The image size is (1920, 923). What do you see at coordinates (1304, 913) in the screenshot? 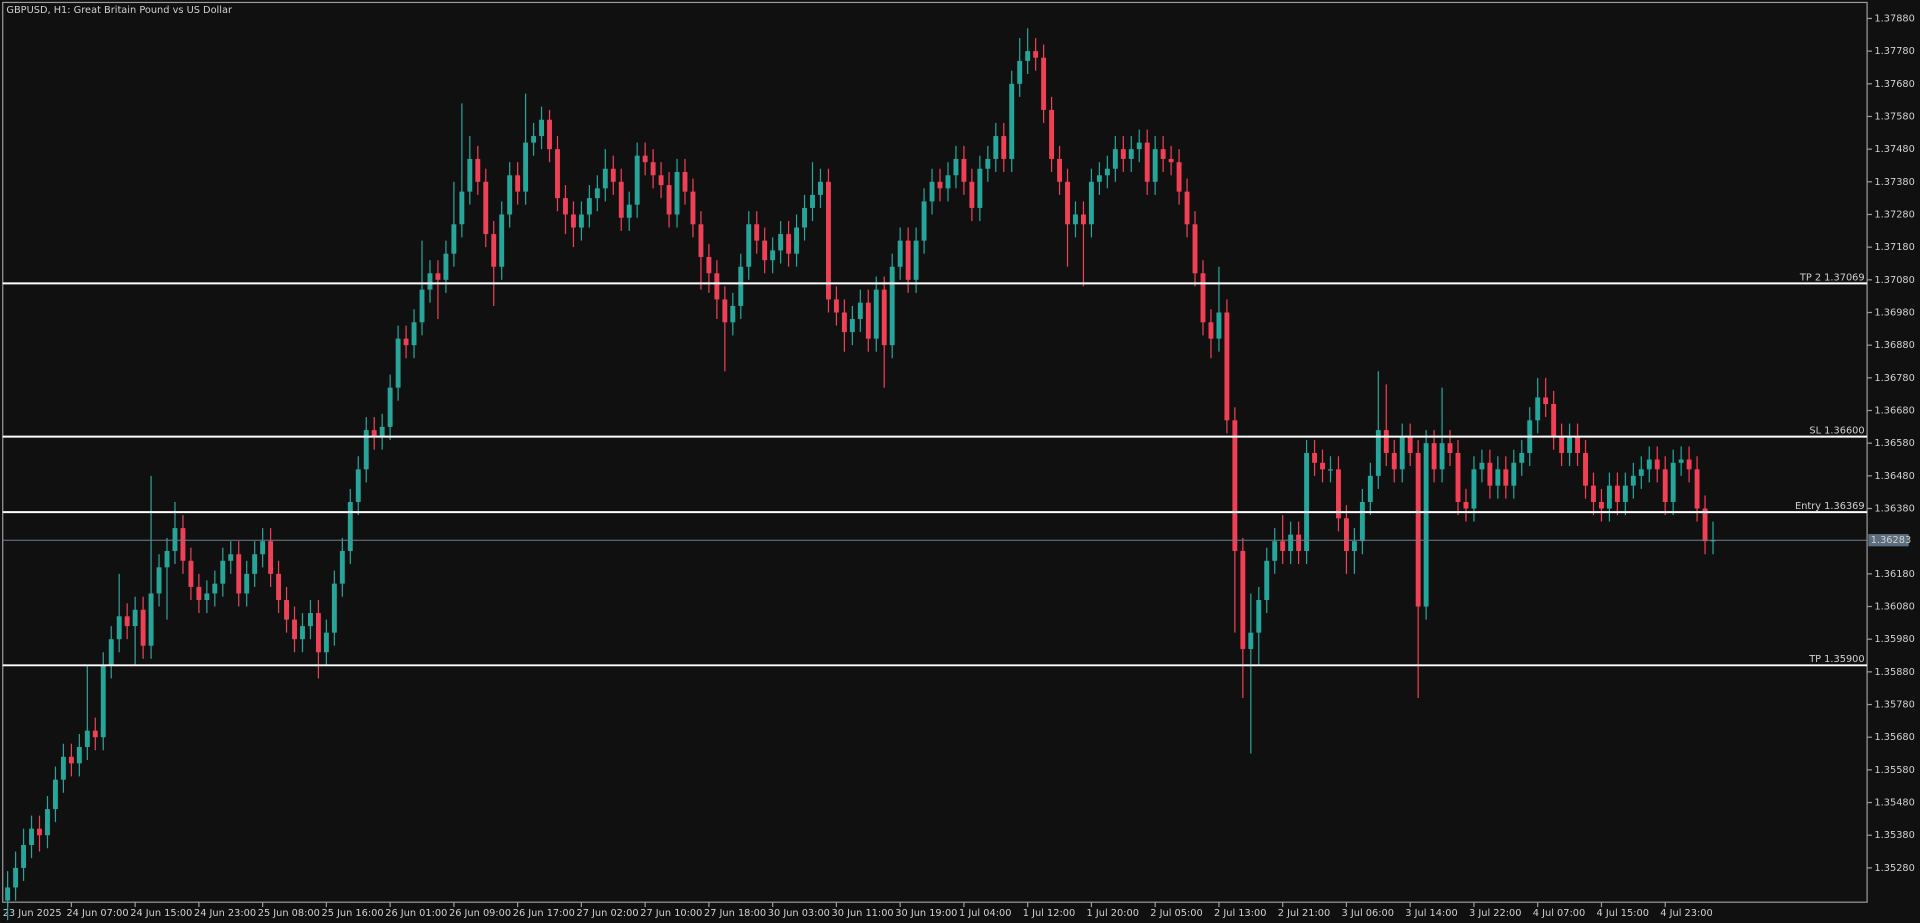
I see `x-tick-label: 2 Jul 21:00` at bounding box center [1304, 913].